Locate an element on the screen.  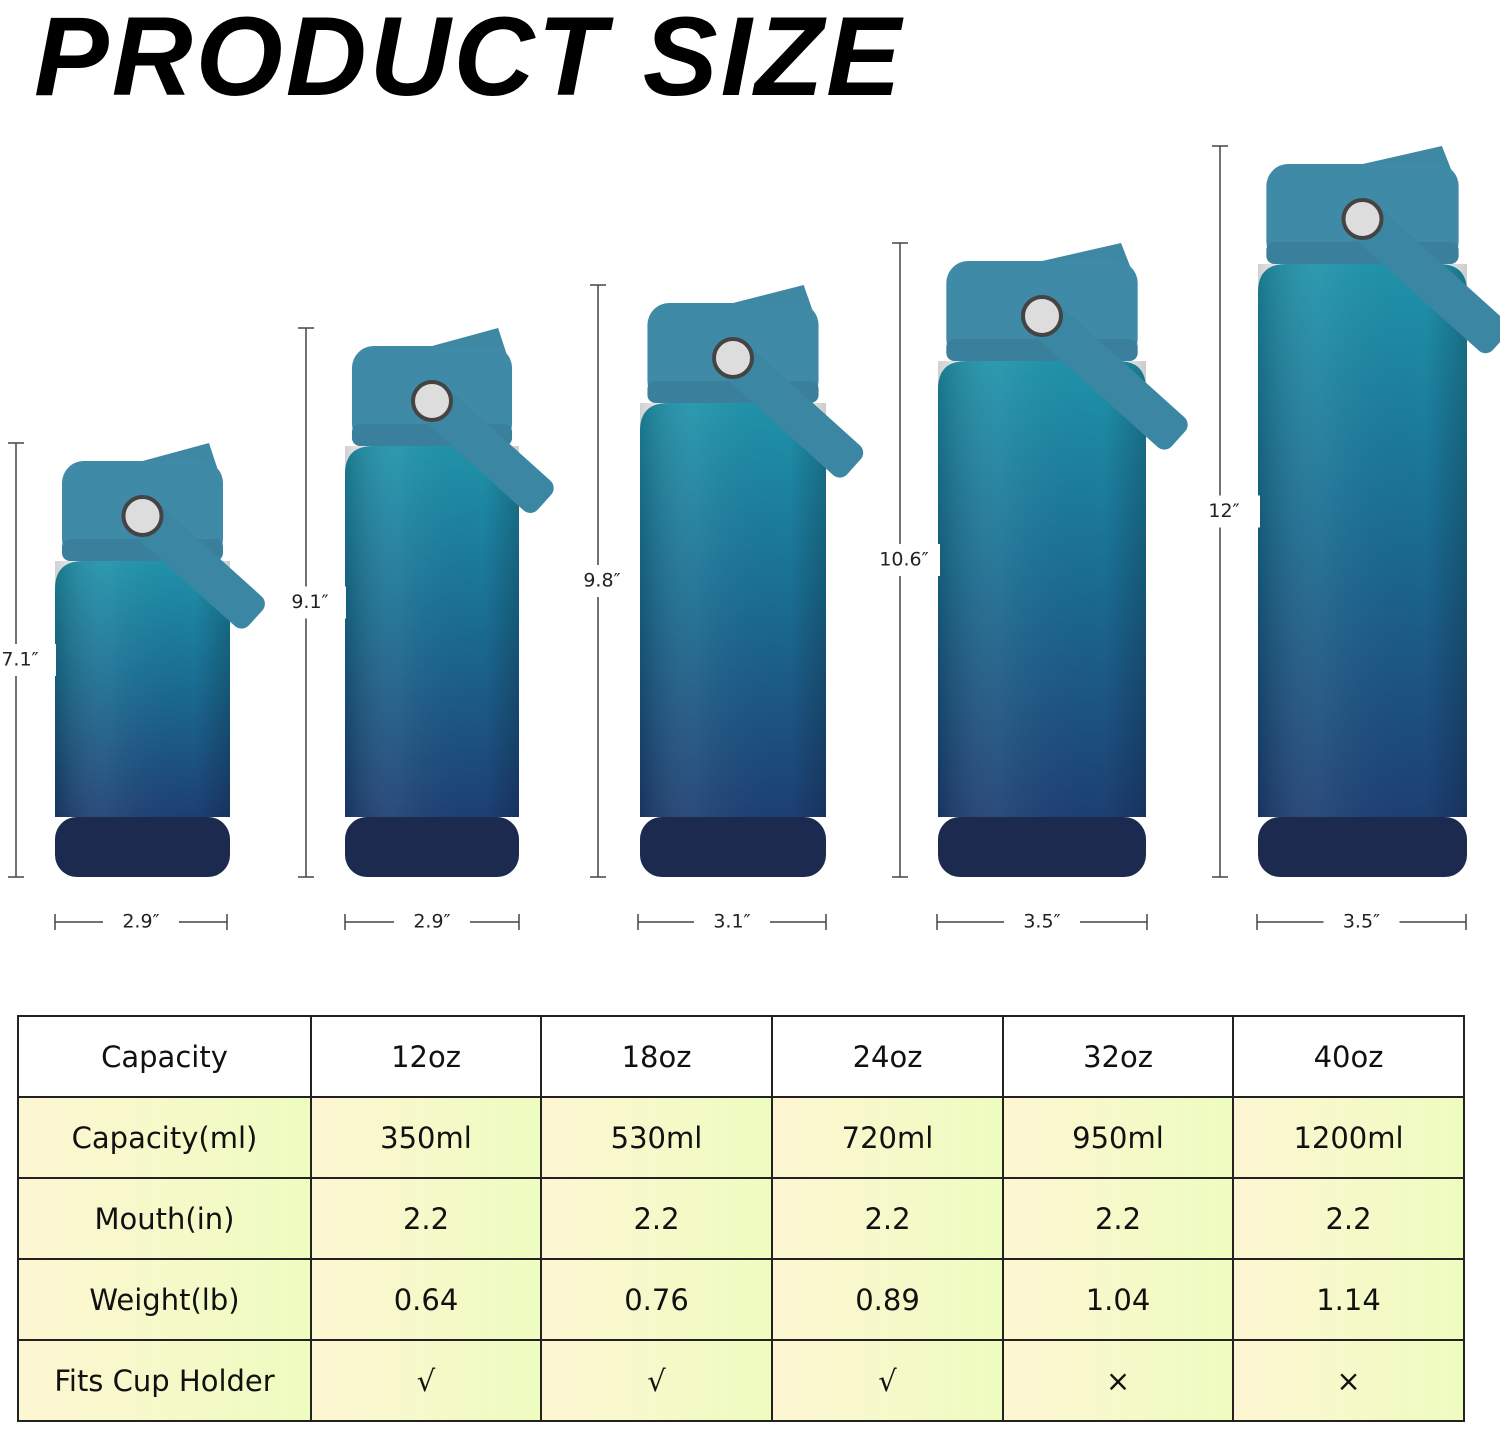
bottle: 9.1″ 2.9″ is located at coordinates (410, 631).